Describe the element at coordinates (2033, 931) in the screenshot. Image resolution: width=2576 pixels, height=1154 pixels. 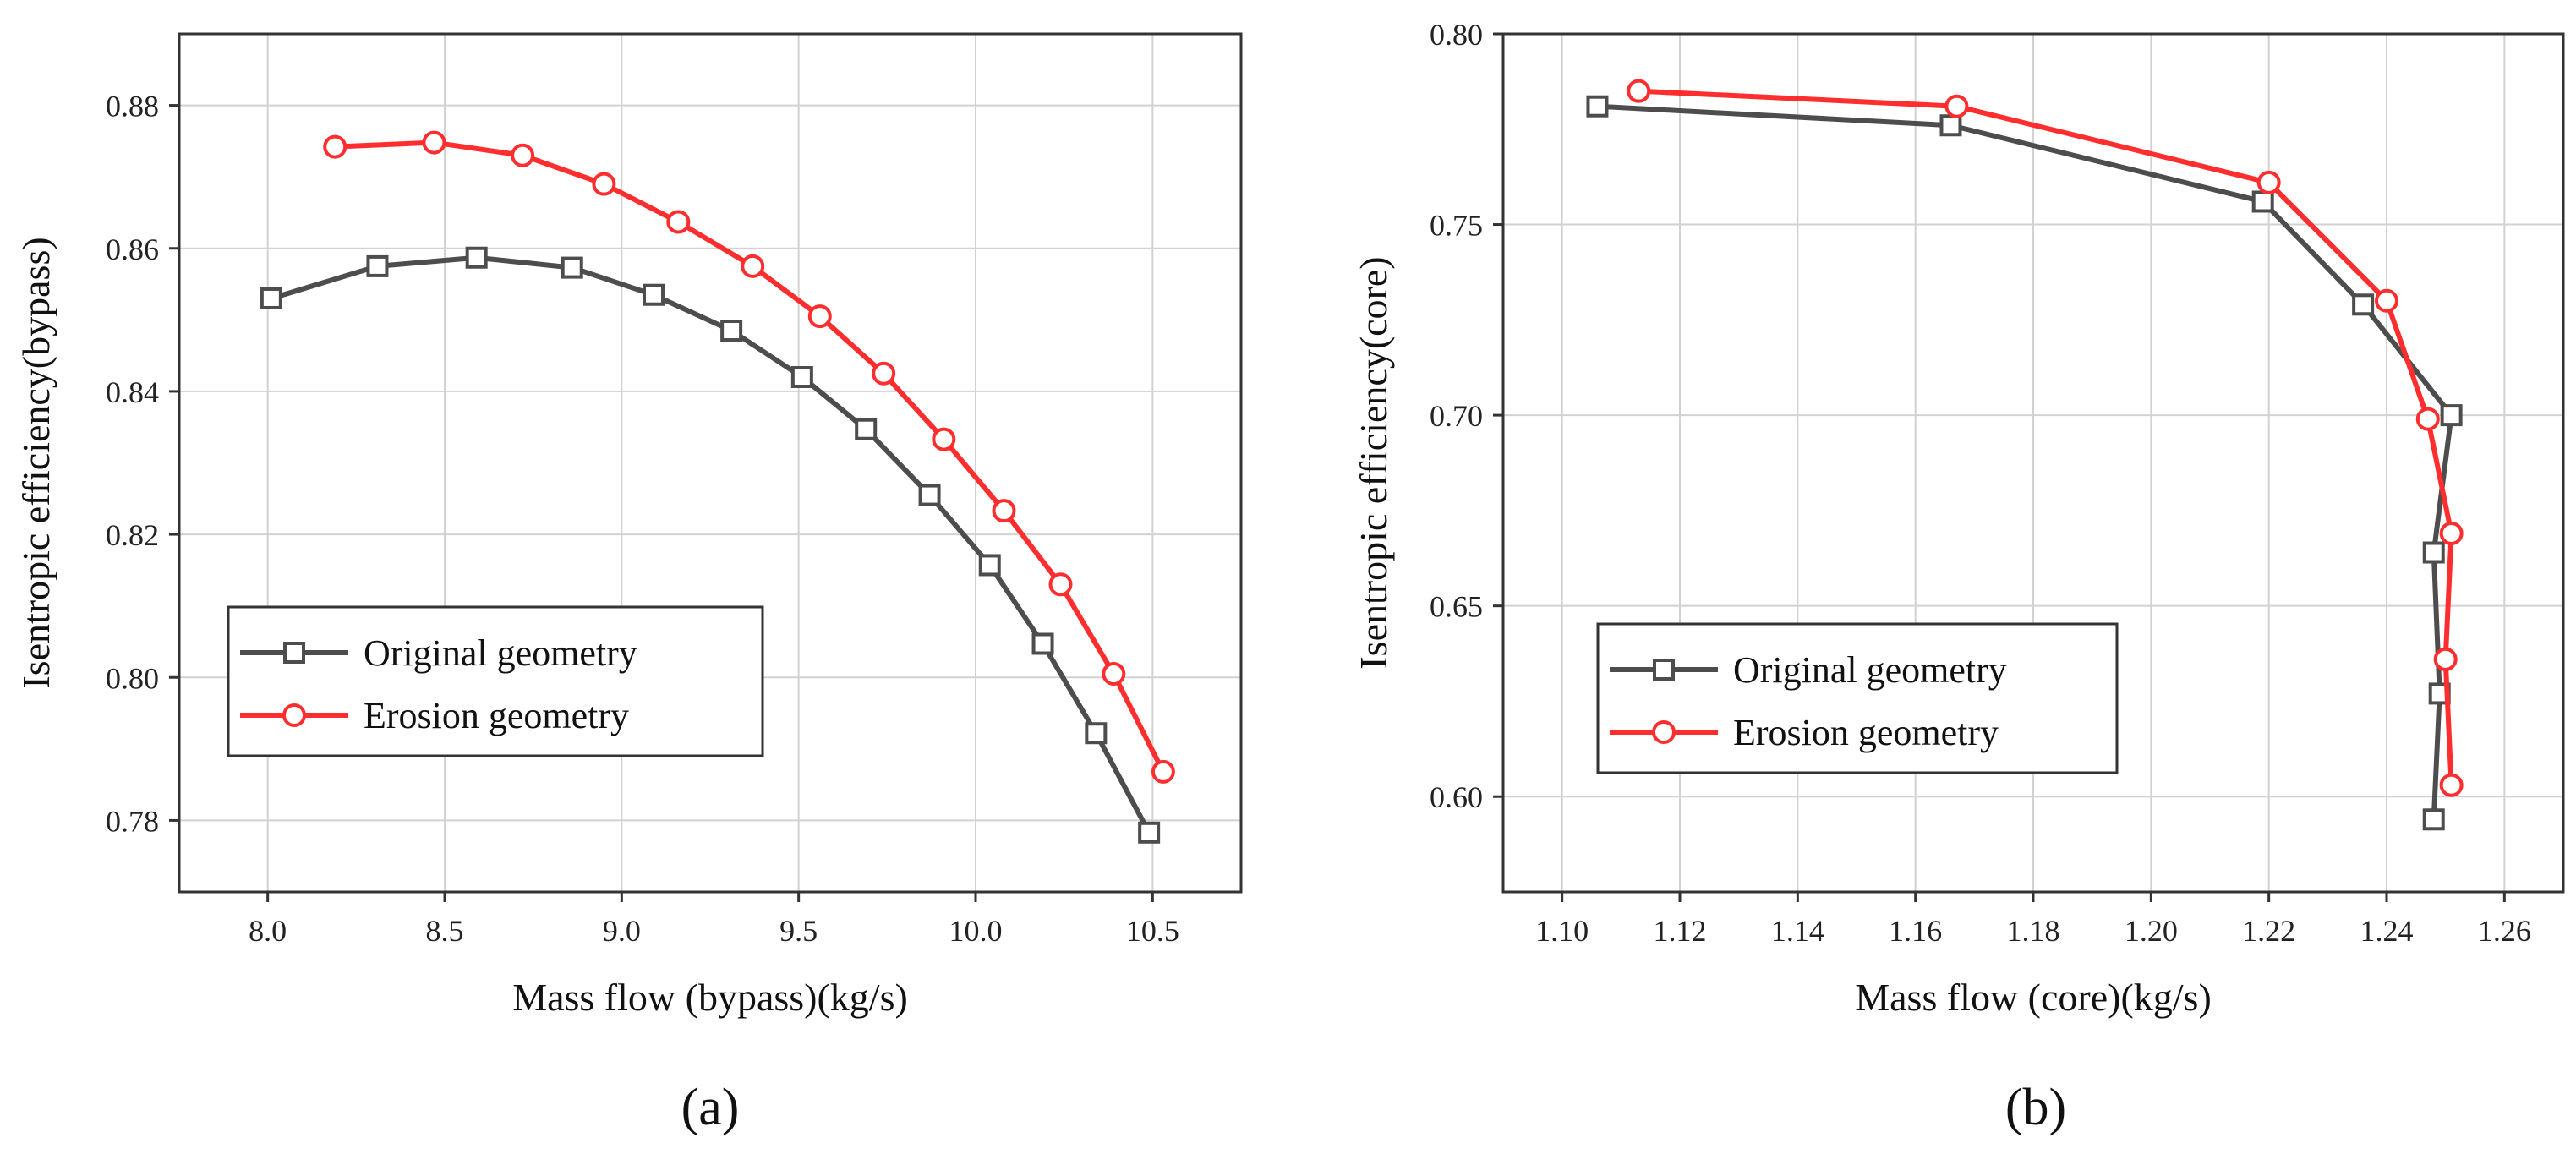
I see `panel-b-x-tick-label: 1.18` at that location.